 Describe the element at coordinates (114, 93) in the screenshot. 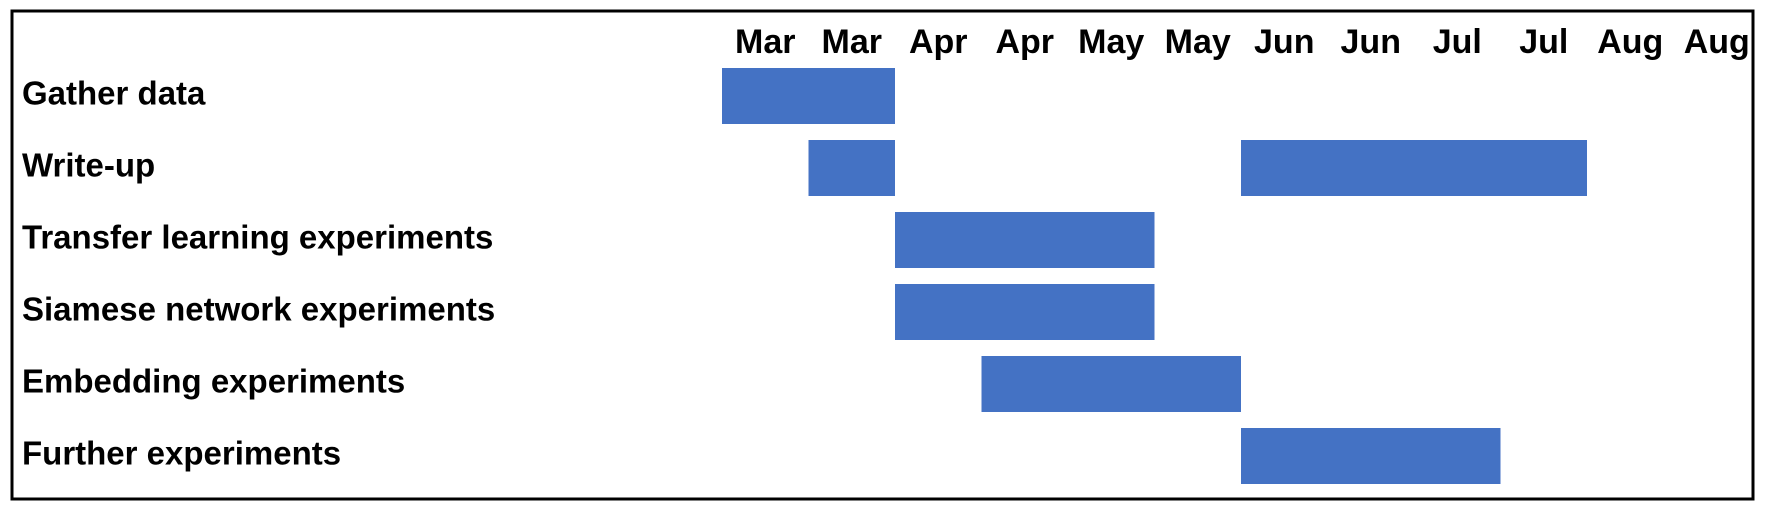

I see `task-label: Gather data` at that location.